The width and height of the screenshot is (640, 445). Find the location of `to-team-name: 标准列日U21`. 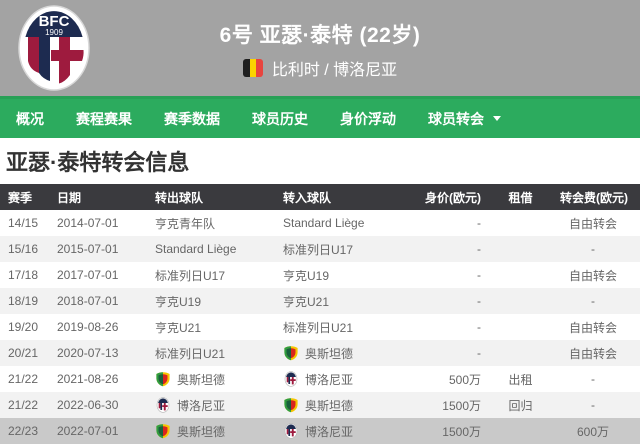

to-team-name: 标准列日U21 is located at coordinates (318, 327).